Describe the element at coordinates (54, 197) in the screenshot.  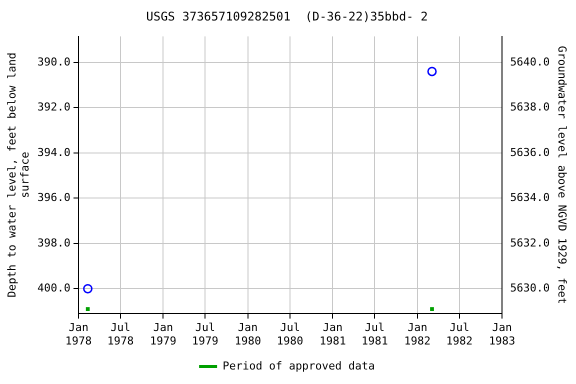
I see `y-tick-label: 396.0` at that location.